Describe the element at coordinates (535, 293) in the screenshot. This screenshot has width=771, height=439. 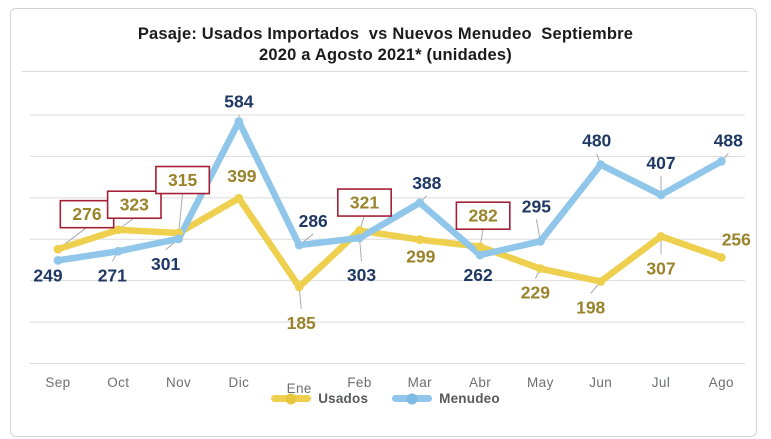
I see `data-label-usados: 229` at that location.